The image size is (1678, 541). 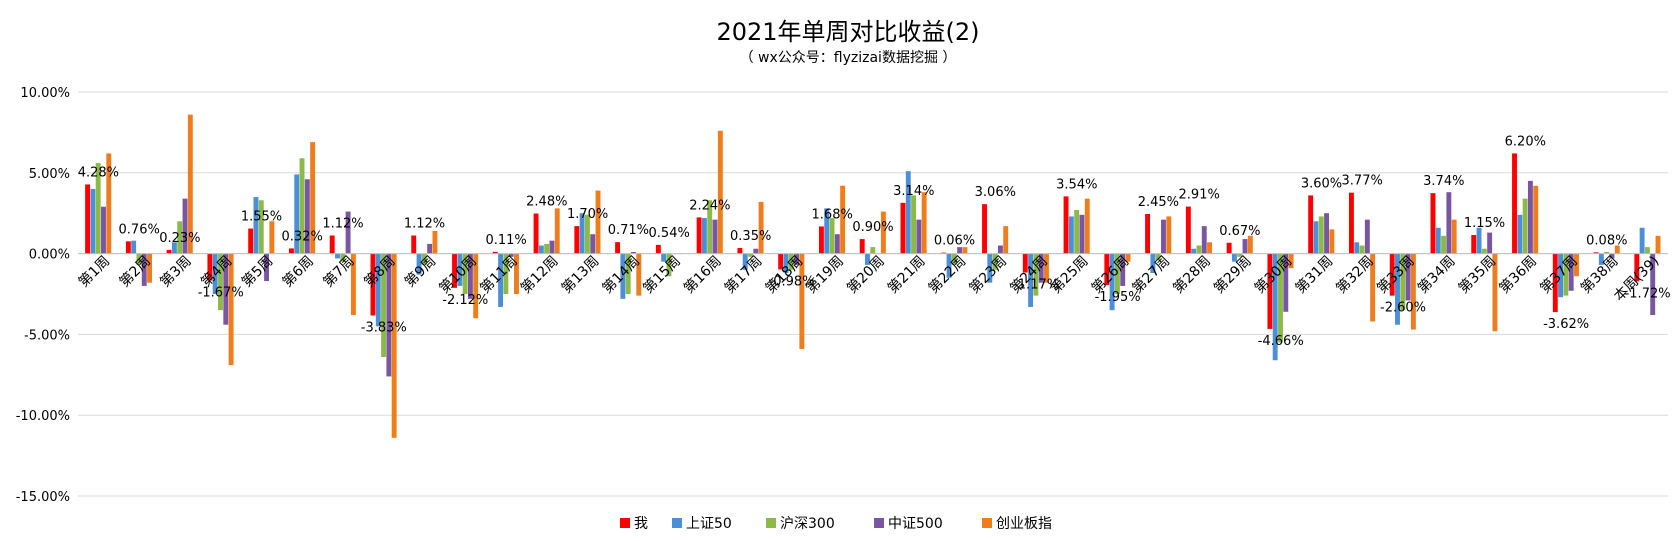 I want to click on data-label: 3.06%, so click(x=995, y=192).